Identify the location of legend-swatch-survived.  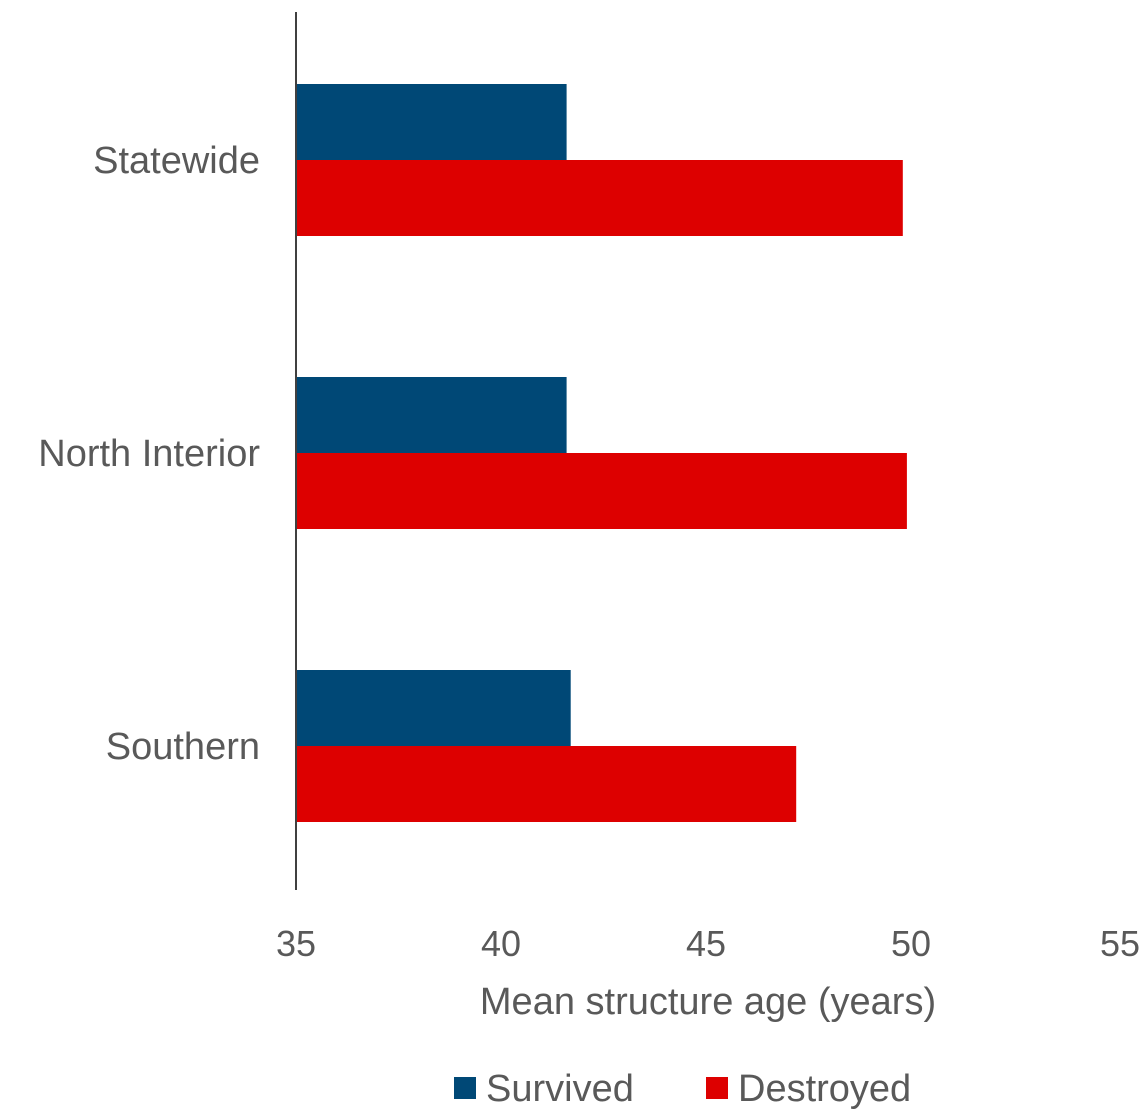
(465, 1088).